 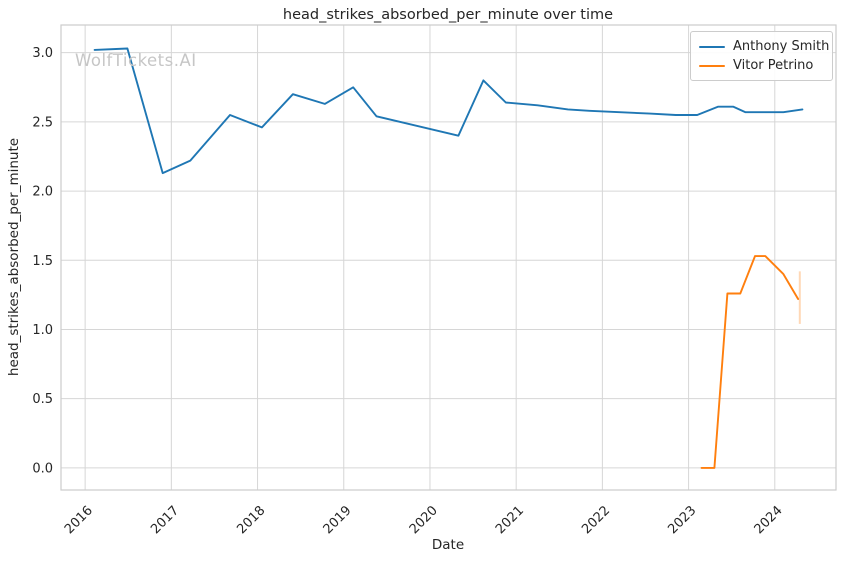 I want to click on x-tick-label-2020: 2020, so click(x=424, y=520).